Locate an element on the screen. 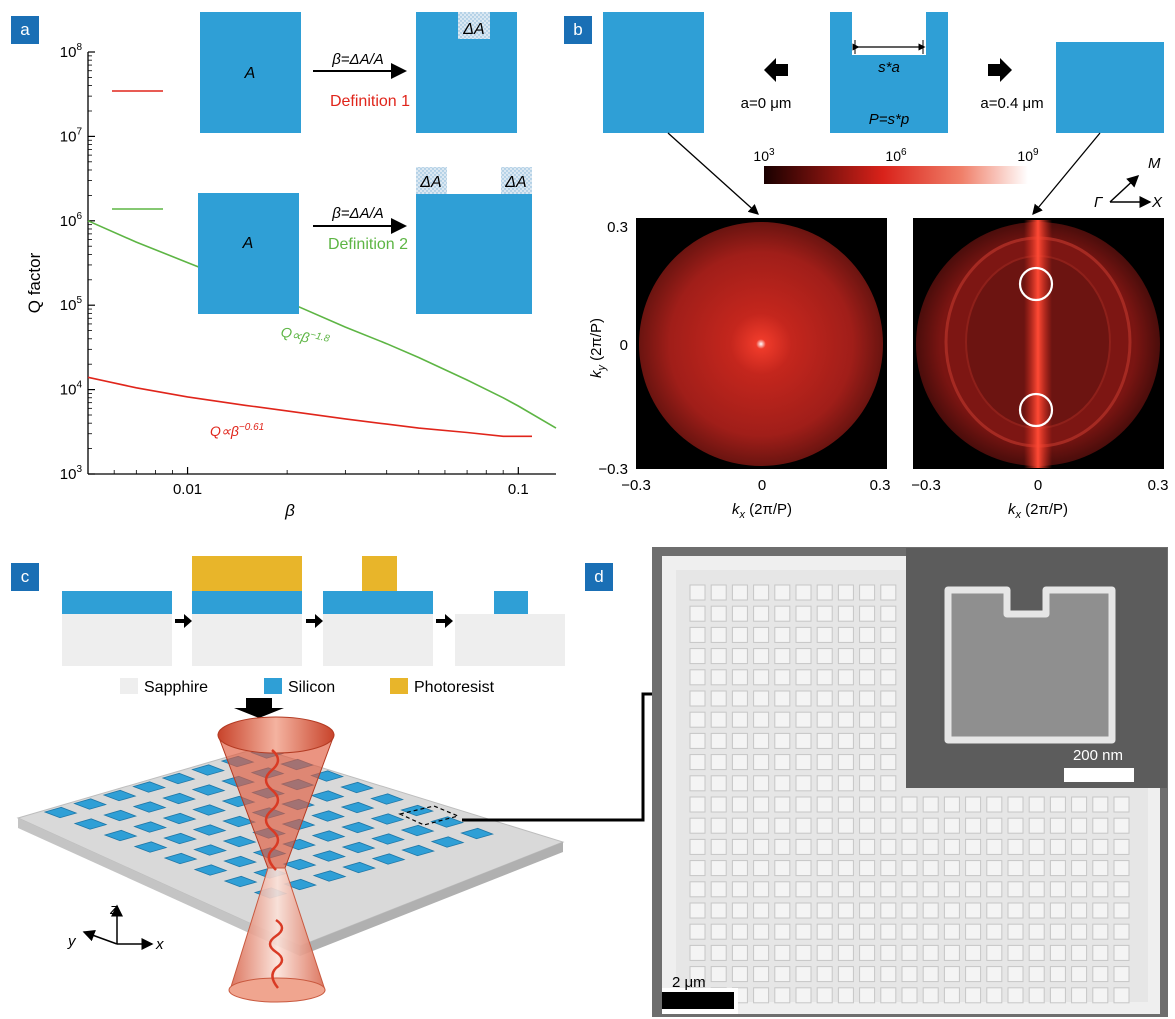 Image resolution: width=1175 pixels, height=1019 pixels. fabrication-steps is located at coordinates (313, 611).